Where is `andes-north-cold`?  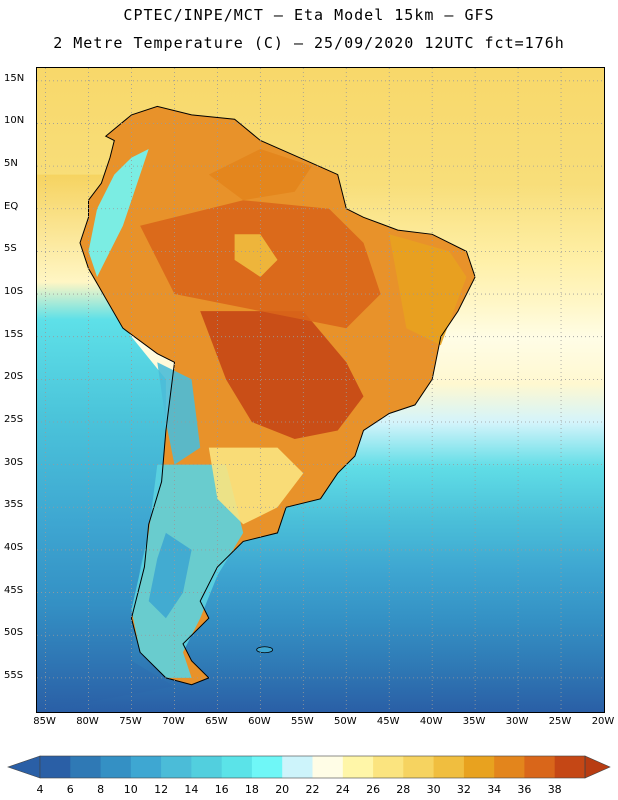 andes-north-cold is located at coordinates (118, 213).